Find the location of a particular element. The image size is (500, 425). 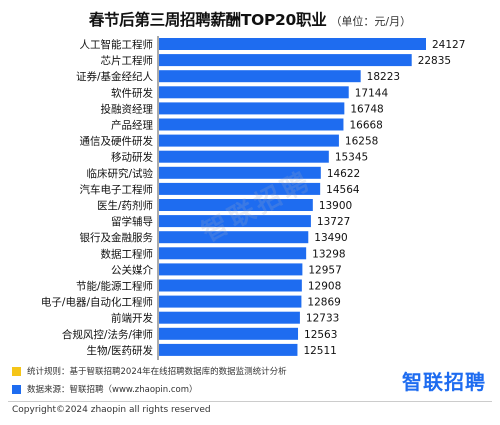

category-label: 移动研发 is located at coordinates (132, 157).